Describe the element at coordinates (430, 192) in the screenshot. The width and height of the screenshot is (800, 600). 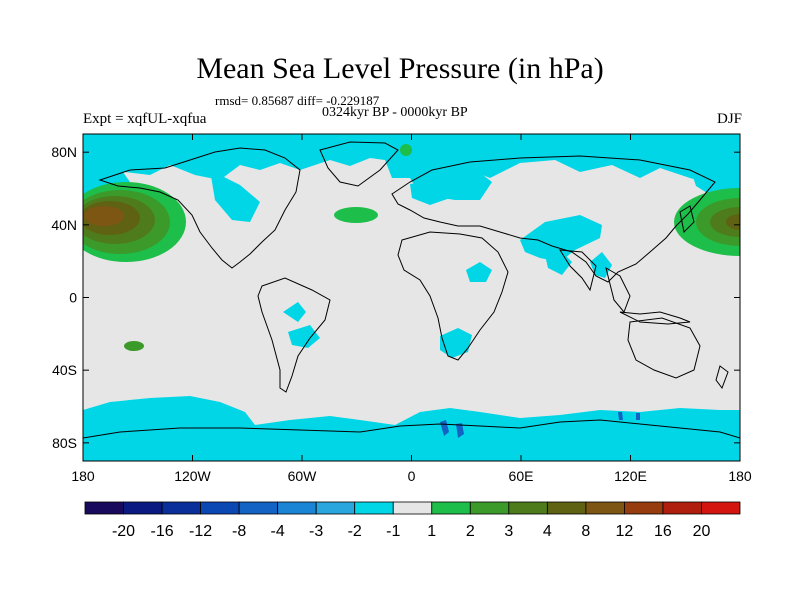
I see `europe-low` at that location.